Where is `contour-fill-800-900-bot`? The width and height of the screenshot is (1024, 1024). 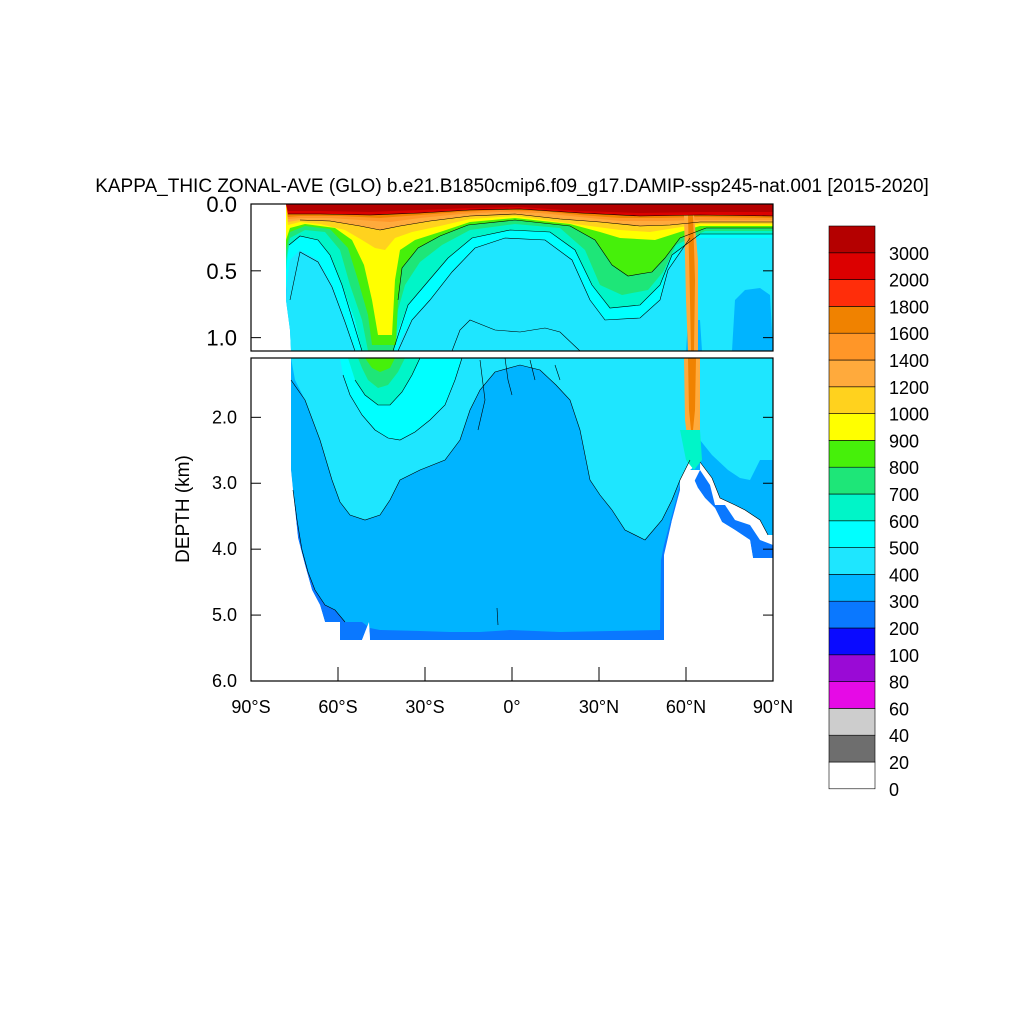
contour-fill-800-900-bot is located at coordinates (380, 365).